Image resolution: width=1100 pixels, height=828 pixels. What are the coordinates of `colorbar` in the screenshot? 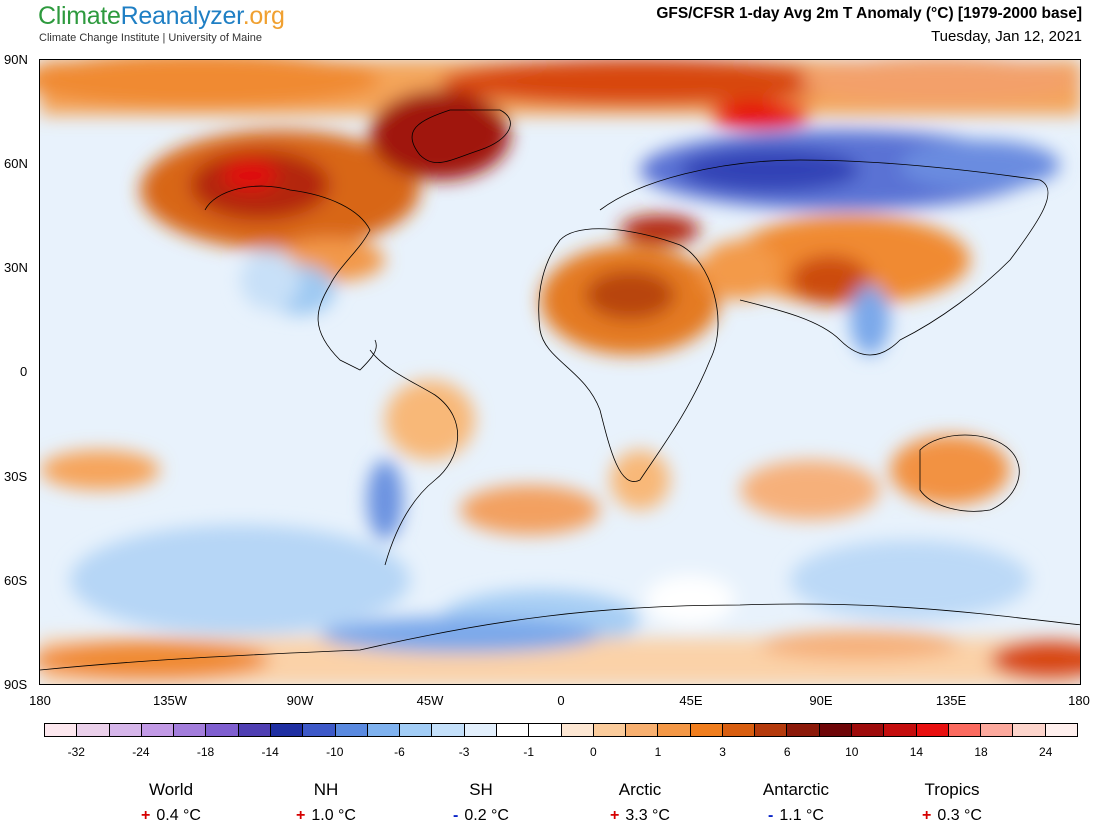 It's located at (561, 730).